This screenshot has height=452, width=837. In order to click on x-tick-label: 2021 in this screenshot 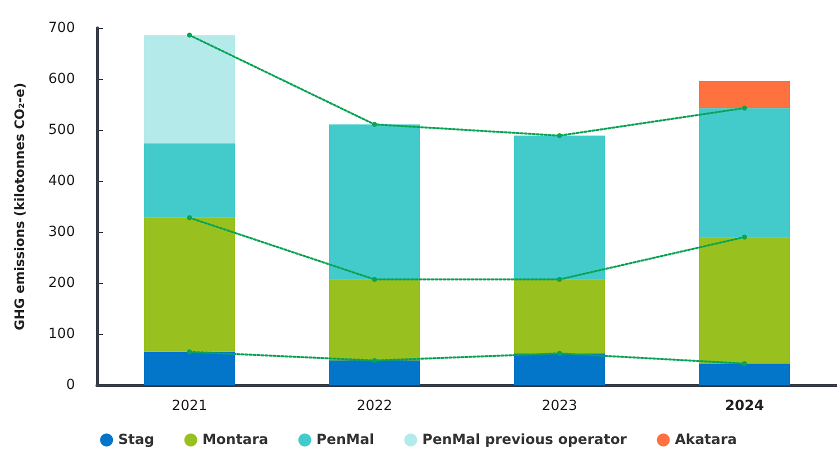, I will do `click(190, 406)`.